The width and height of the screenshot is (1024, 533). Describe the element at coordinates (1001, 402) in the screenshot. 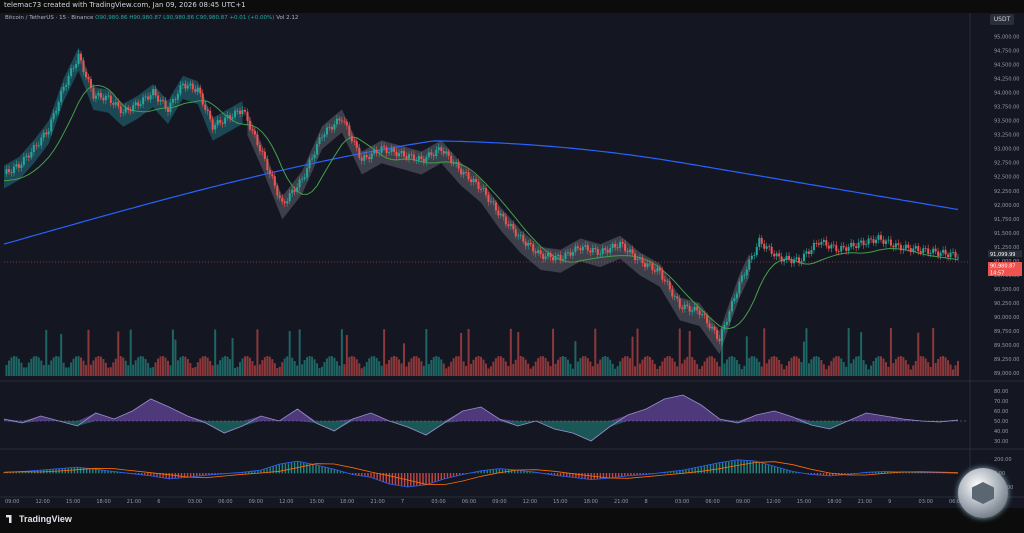

I see `rsi-axis-label: 70.00` at that location.